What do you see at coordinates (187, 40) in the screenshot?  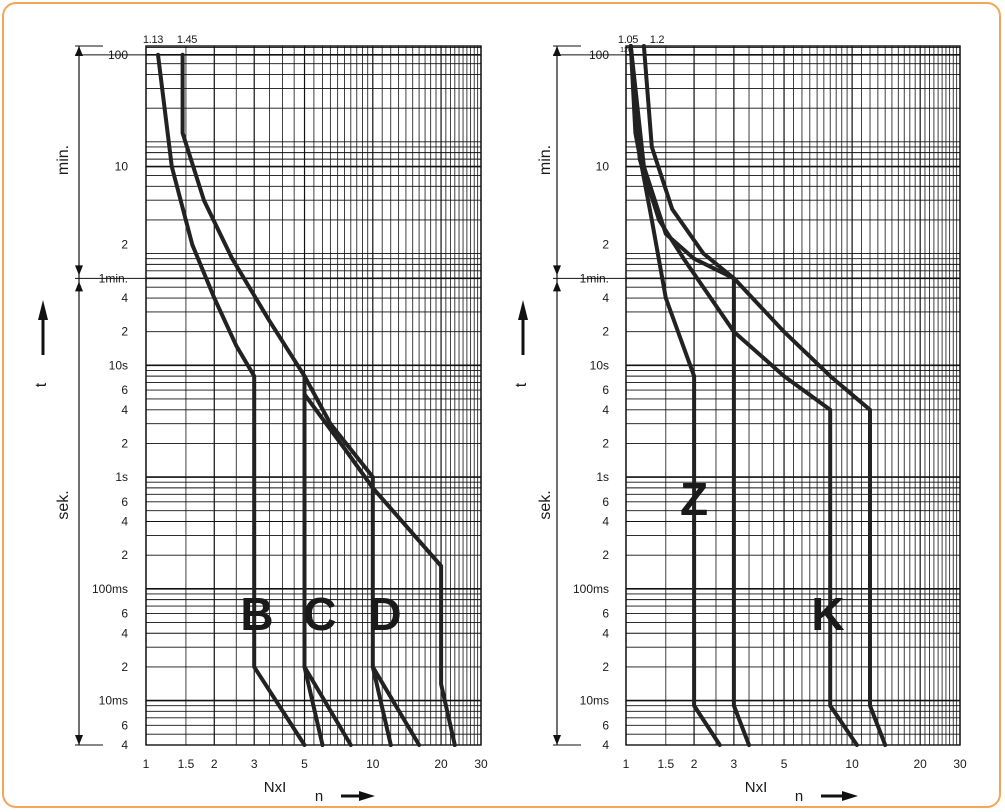 I see `curve-start-label: 1.45` at bounding box center [187, 40].